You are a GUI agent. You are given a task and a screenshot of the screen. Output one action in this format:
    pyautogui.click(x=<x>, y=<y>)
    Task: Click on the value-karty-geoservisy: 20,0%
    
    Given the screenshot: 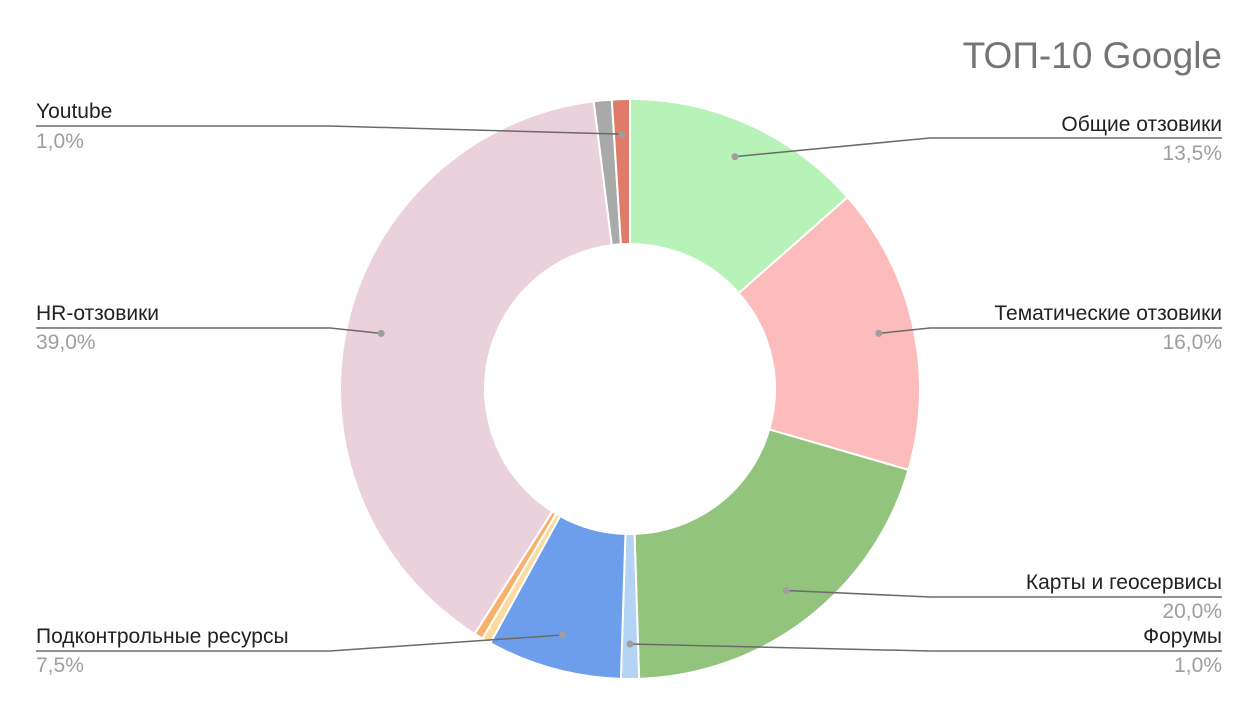 What is the action you would take?
    pyautogui.click(x=1192, y=611)
    